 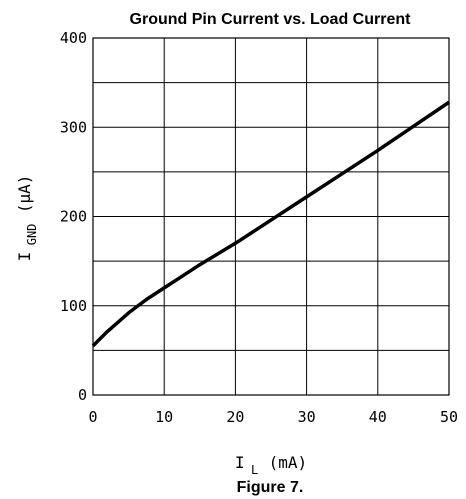 I want to click on x-tick-labels: 0 10 20 30 40 50, so click(x=273, y=417).